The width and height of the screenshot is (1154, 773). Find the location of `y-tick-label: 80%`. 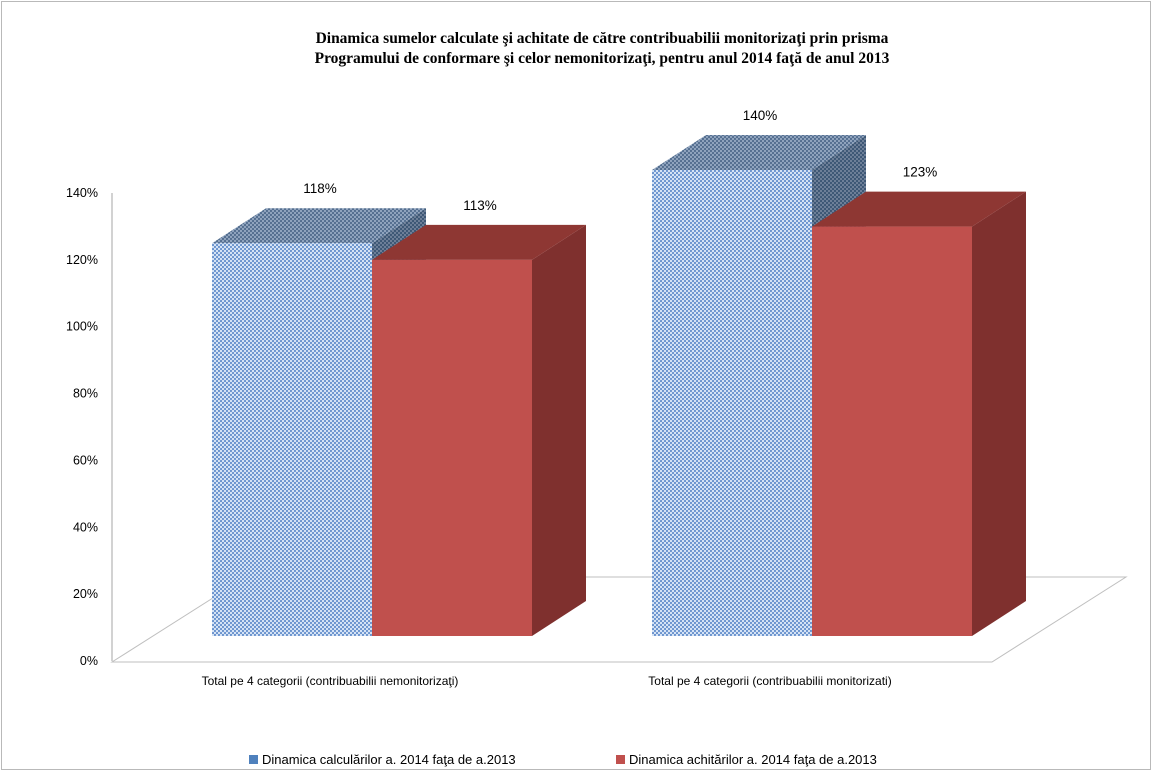

y-tick-label: 80% is located at coordinates (85, 394).